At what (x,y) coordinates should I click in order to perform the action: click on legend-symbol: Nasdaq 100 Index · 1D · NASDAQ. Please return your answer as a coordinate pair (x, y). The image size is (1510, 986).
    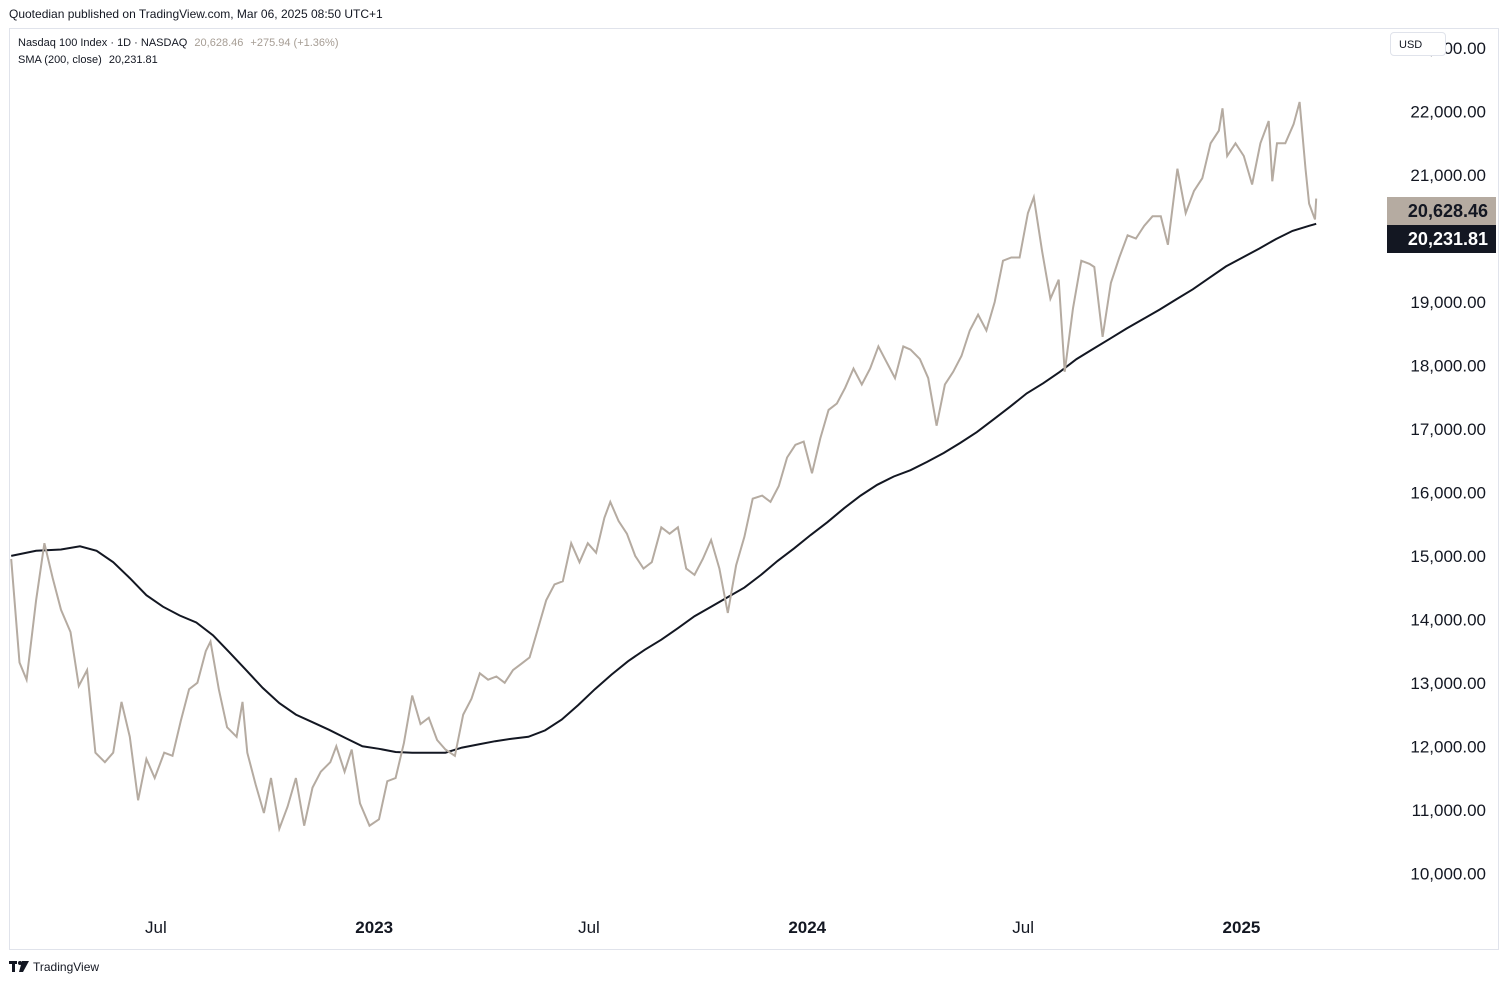
    Looking at the image, I should click on (103, 43).